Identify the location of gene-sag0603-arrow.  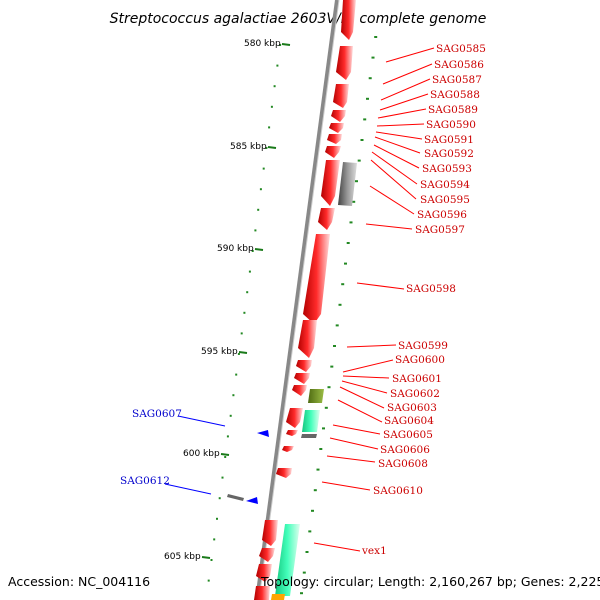
(270, 533).